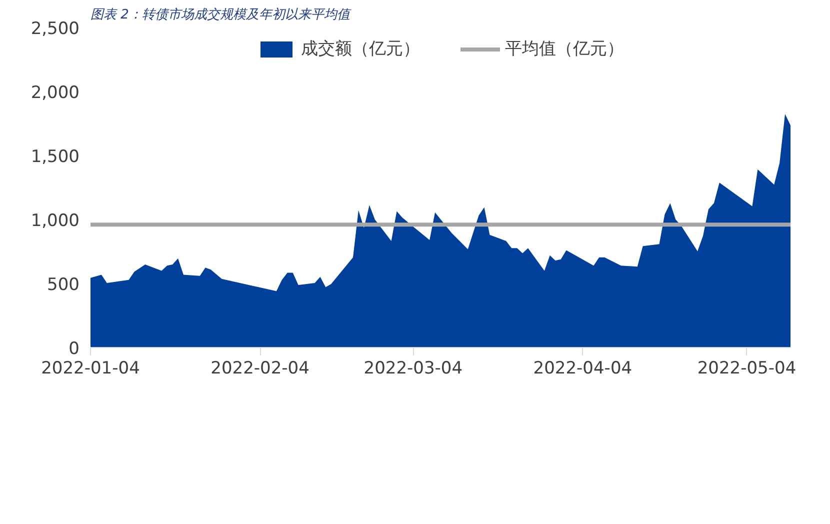  Describe the element at coordinates (260, 368) in the screenshot. I see `x-tick-label: 2022-02-04` at that location.